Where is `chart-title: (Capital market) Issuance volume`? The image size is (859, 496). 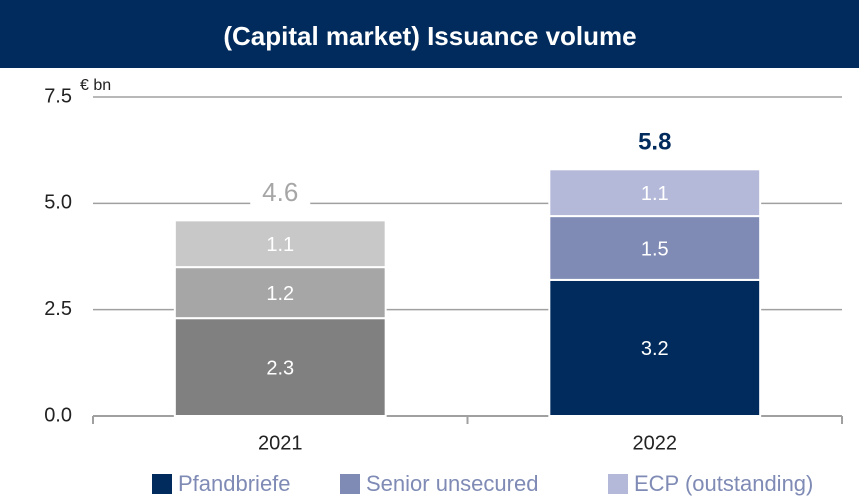 chart-title: (Capital market) Issuance volume is located at coordinates (429, 36).